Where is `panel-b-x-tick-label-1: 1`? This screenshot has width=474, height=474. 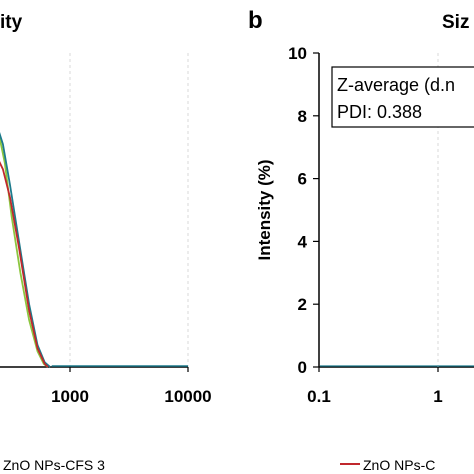 panel-b-x-tick-label-1: 1 is located at coordinates (437, 396).